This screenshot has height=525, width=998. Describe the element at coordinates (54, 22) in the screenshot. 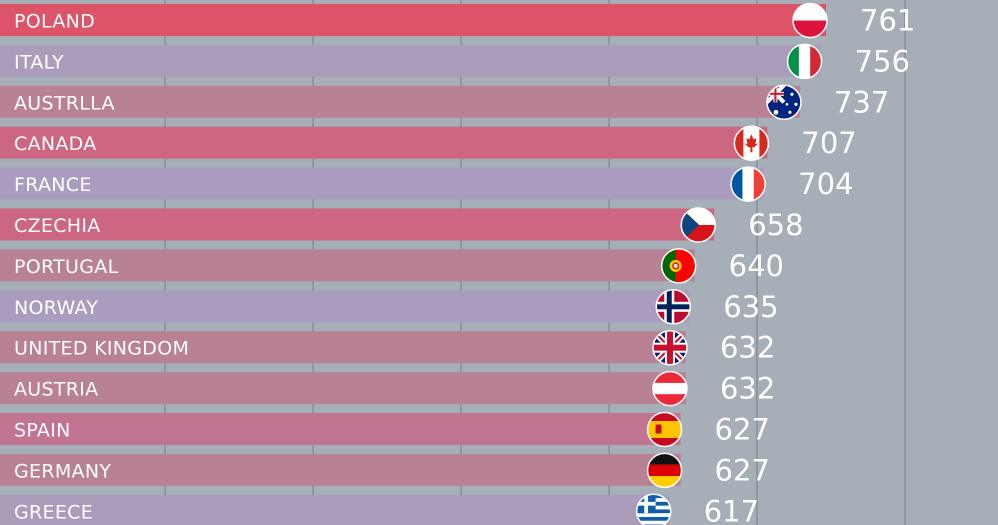

I see `bar-label: POLAND` at that location.